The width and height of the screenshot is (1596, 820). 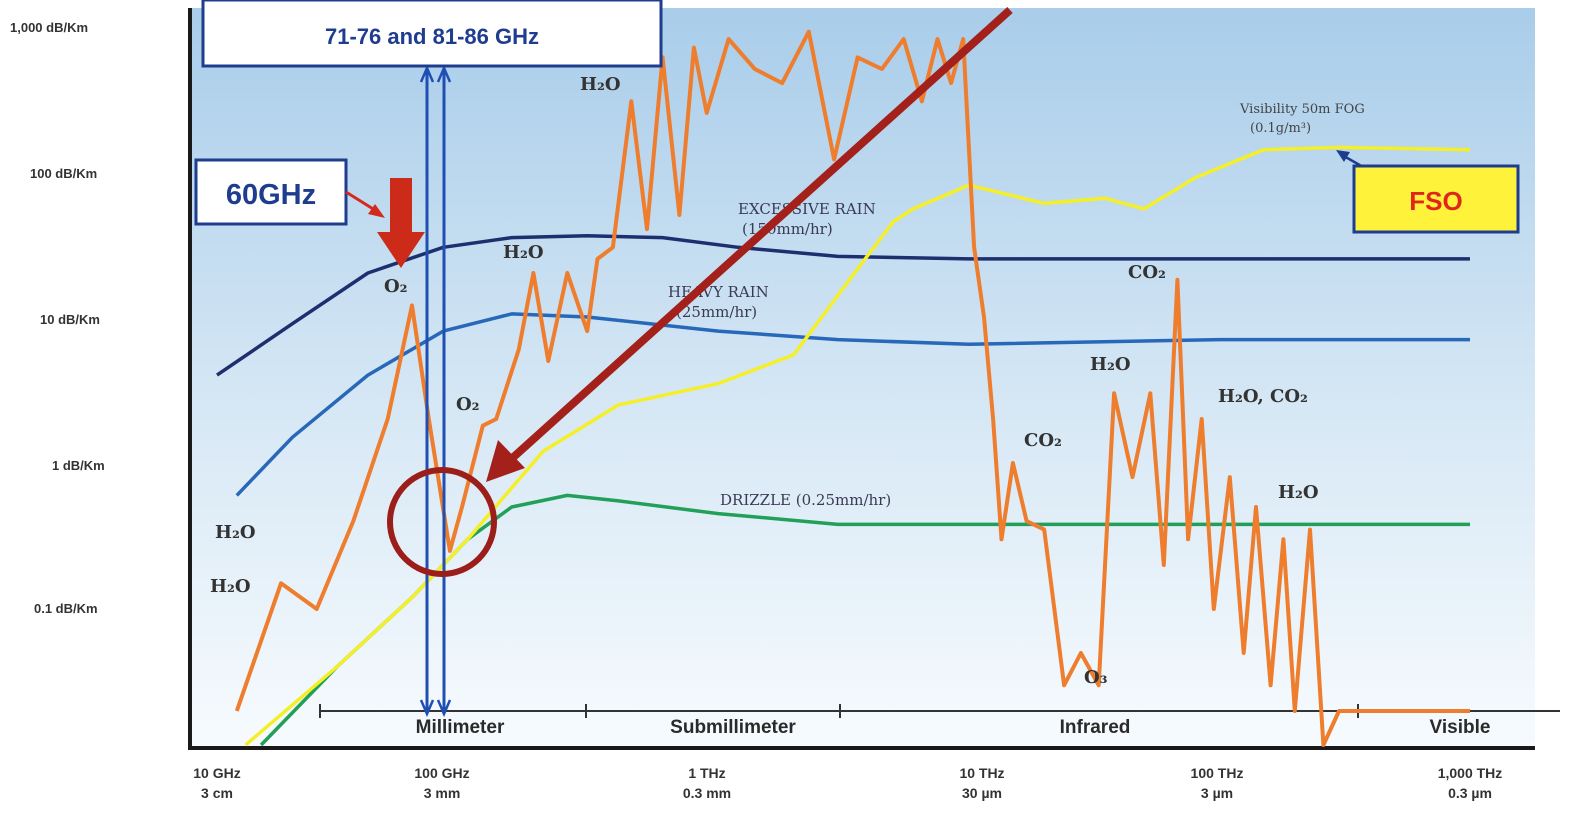 I want to click on e-band-arrowheads, so click(x=435, y=391).